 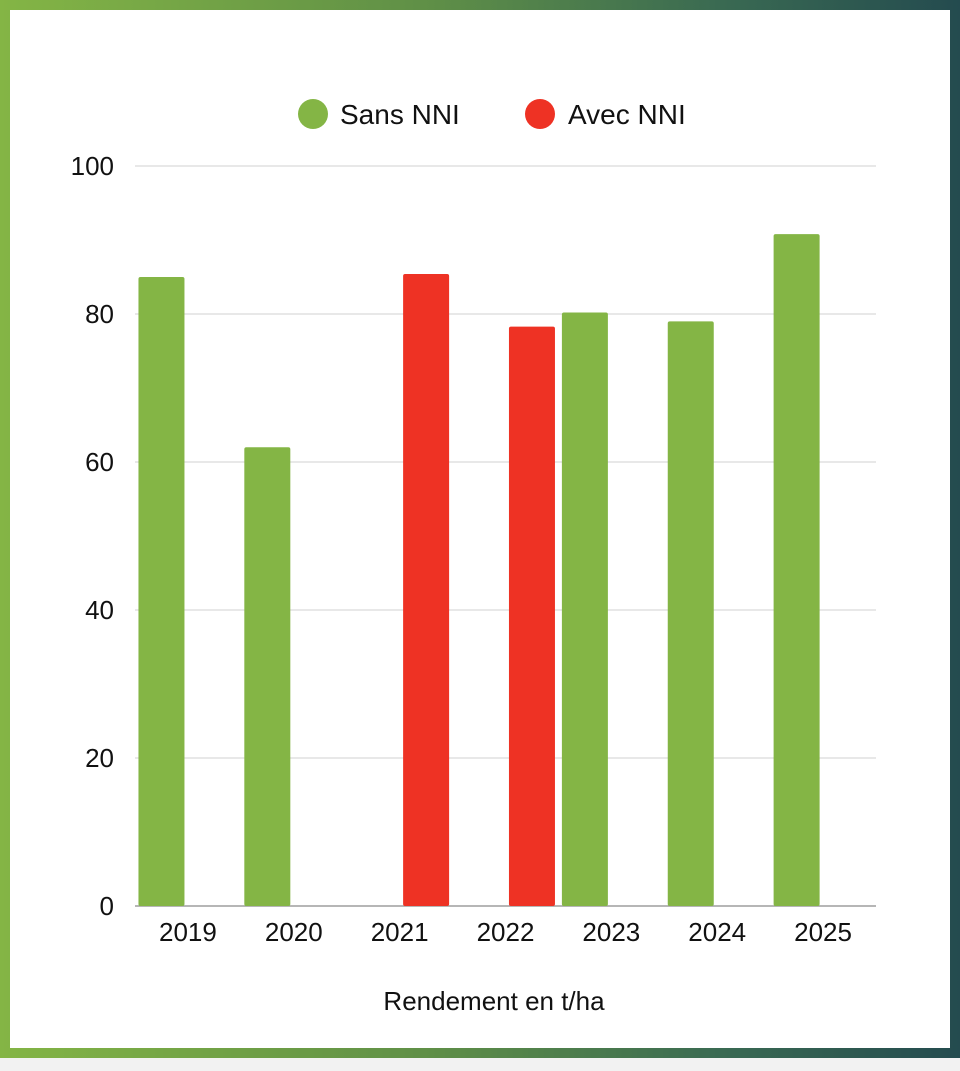 I want to click on x-axis: 2019 2020 2021 2022 2023 2024 2025, so click(x=505, y=932).